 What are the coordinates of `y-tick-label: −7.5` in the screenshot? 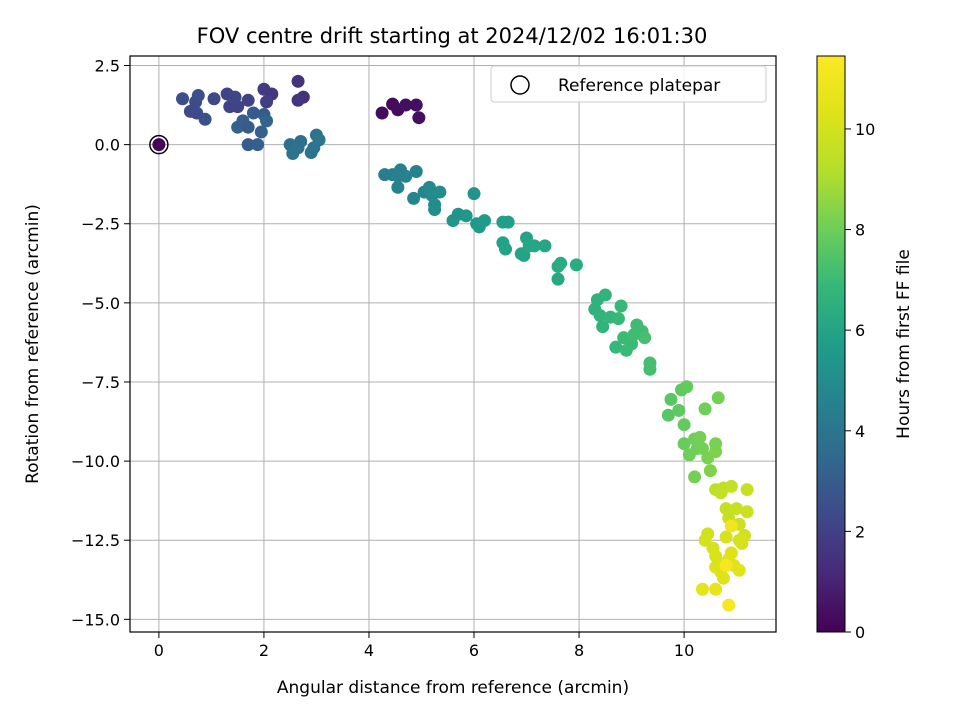 It's located at (100, 382).